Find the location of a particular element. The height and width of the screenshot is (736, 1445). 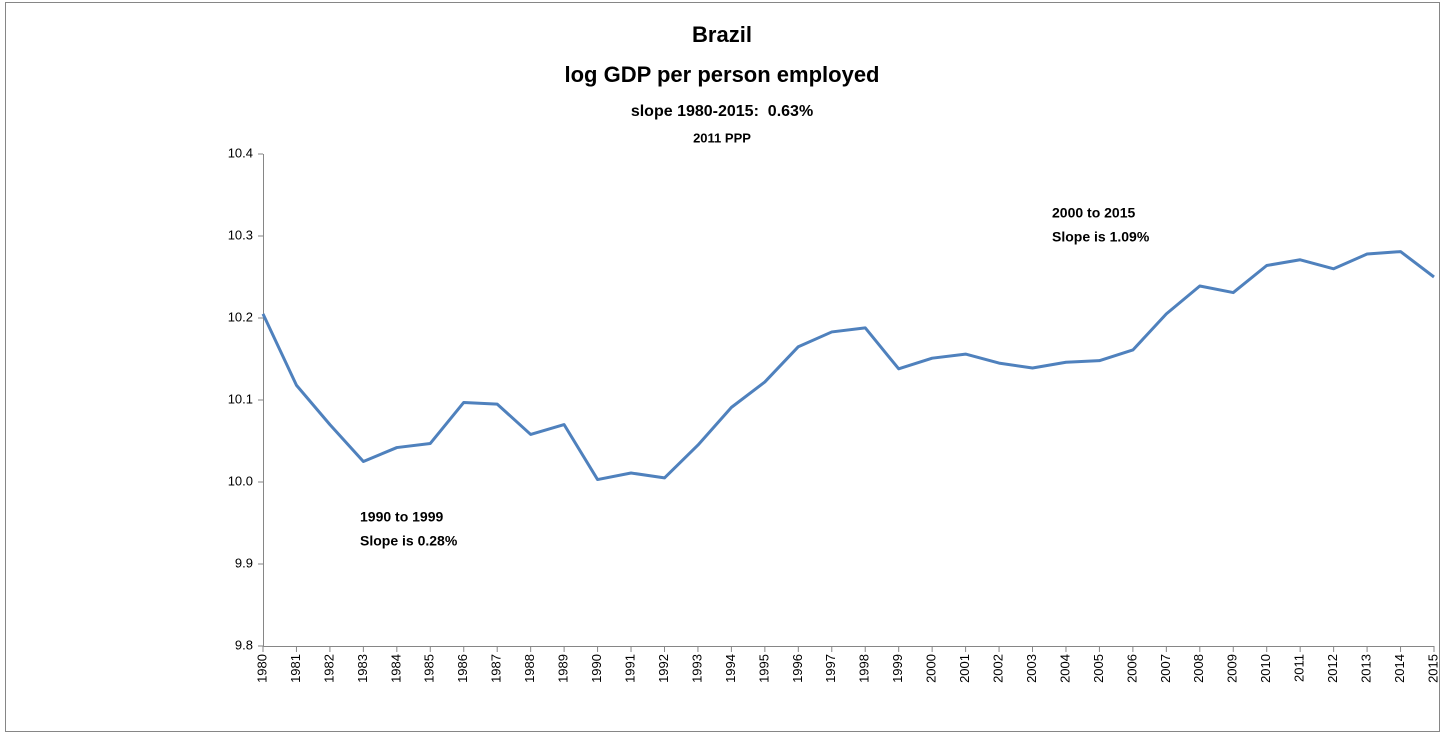

x-tick-label: 1992 is located at coordinates (663, 668).